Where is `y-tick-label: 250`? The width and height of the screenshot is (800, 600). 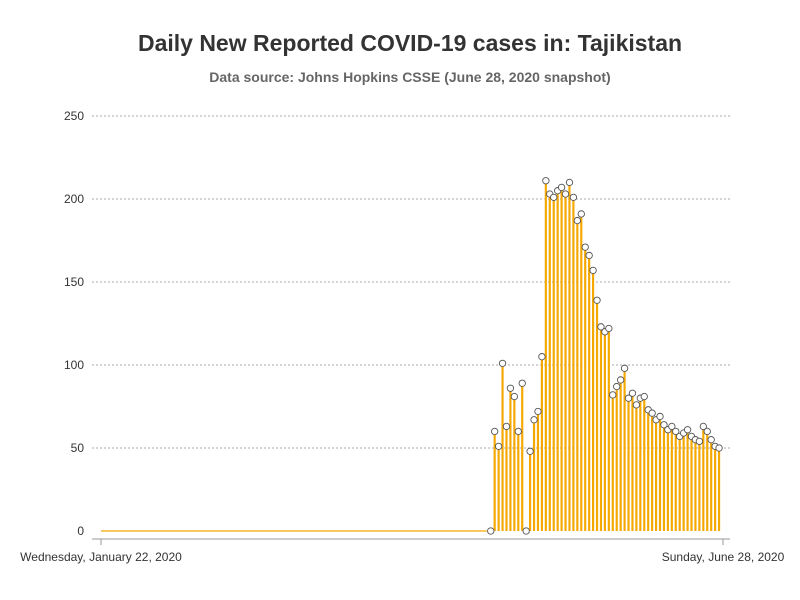
y-tick-label: 250 is located at coordinates (74, 116).